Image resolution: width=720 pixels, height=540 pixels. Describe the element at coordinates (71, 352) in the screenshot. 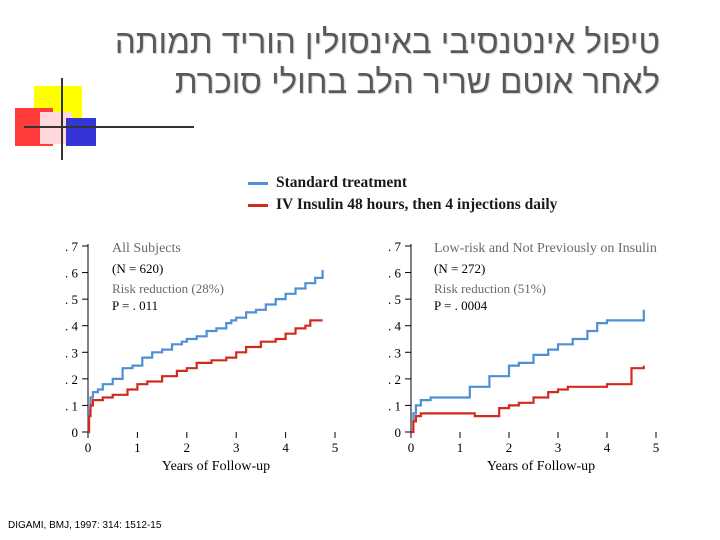

I see `chart1-y-tick-label: . 3` at that location.